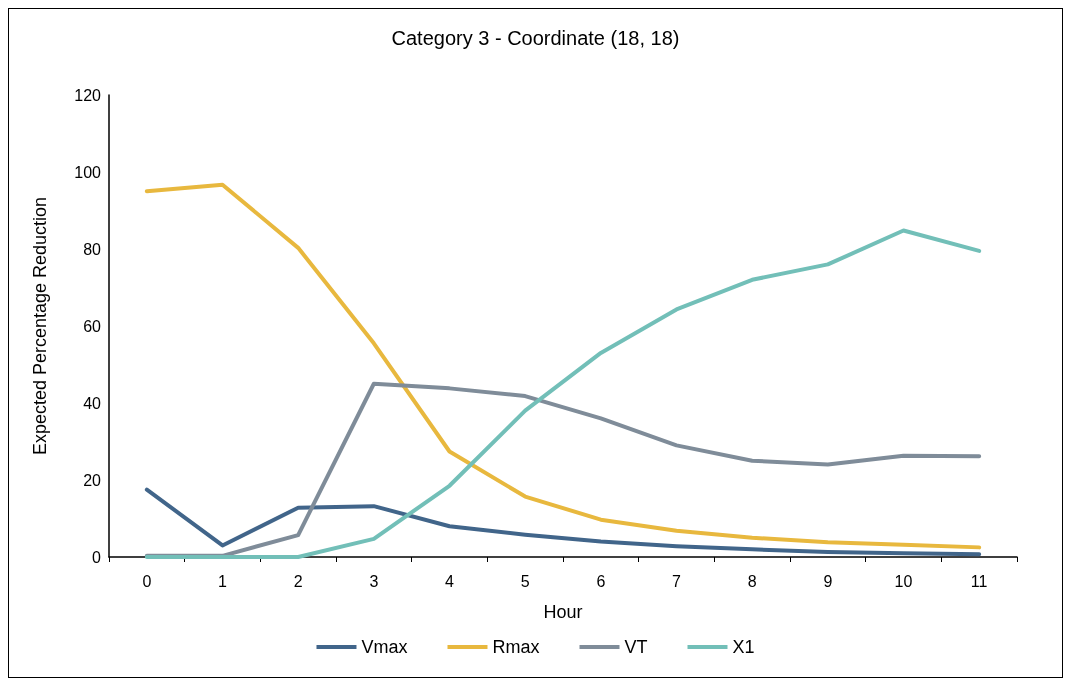  Describe the element at coordinates (450, 581) in the screenshot. I see `x-tick-label: 4` at that location.